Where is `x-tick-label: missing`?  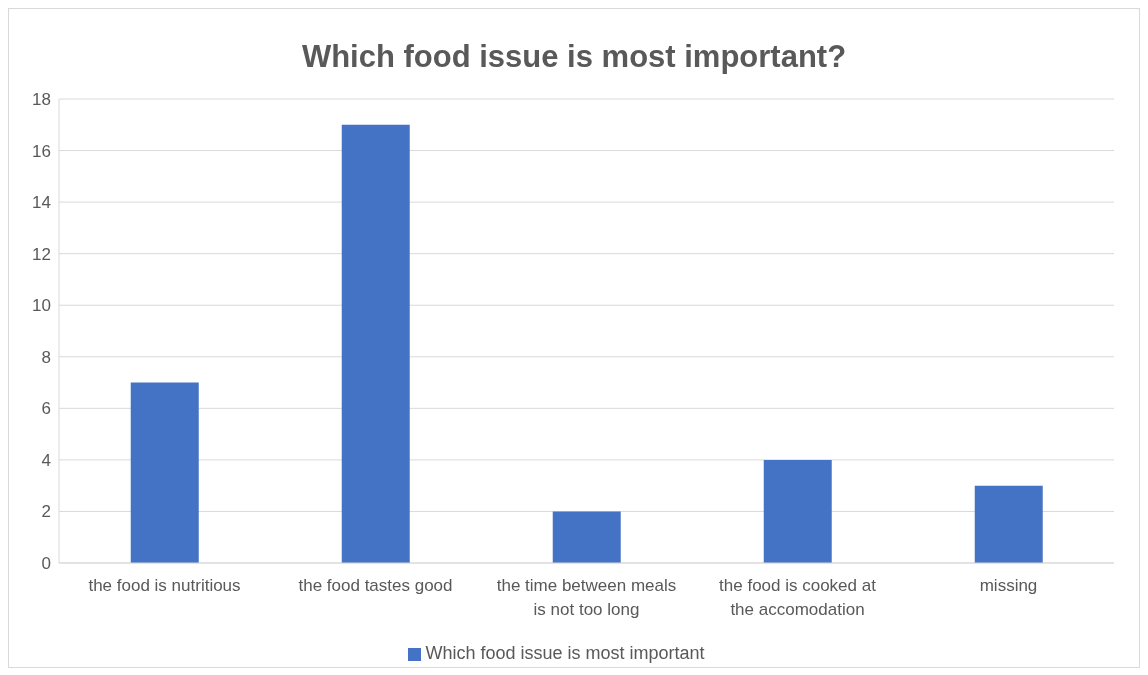 x-tick-label: missing is located at coordinates (1008, 585).